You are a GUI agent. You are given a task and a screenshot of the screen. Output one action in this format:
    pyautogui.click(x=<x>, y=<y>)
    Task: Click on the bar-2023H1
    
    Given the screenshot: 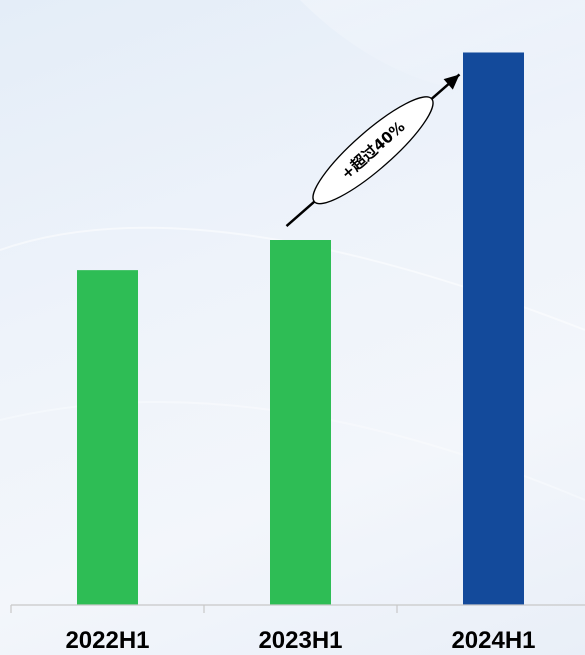 What is the action you would take?
    pyautogui.click(x=300, y=422)
    